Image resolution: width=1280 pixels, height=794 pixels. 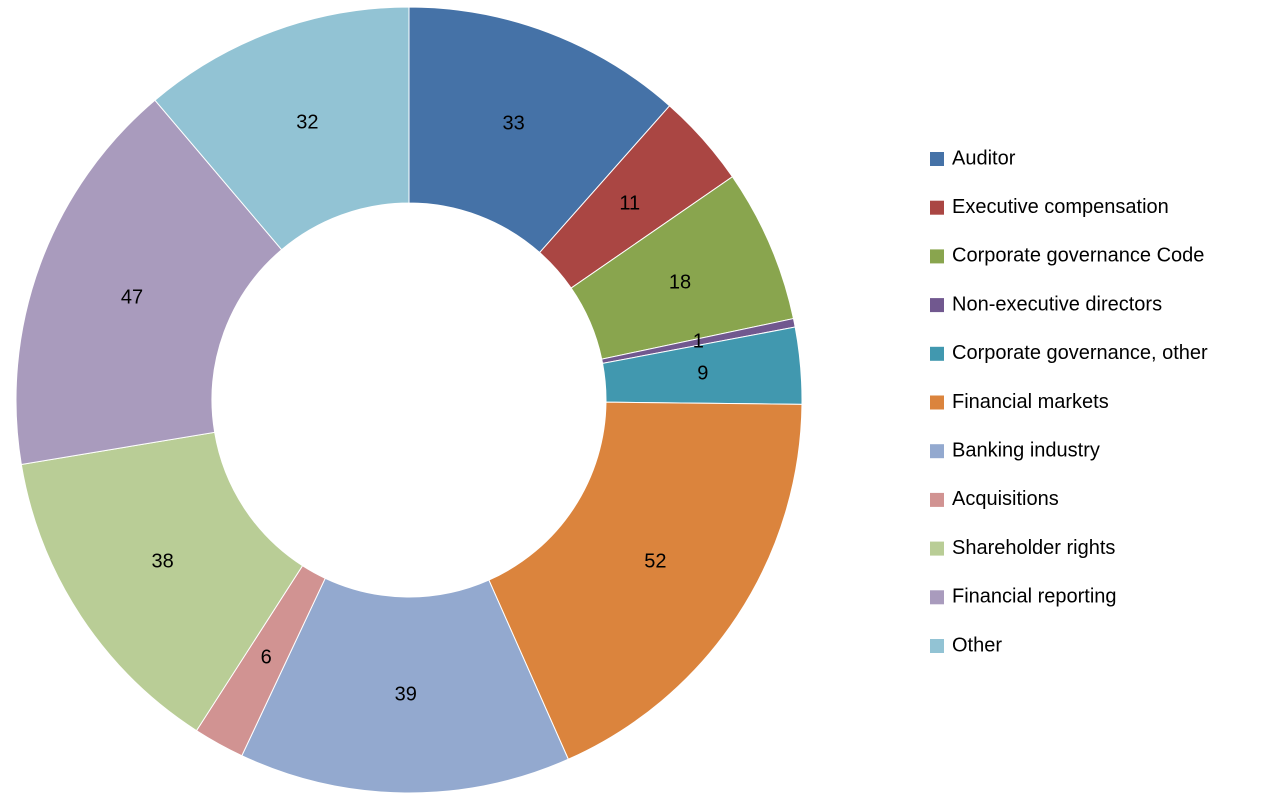 What do you see at coordinates (132, 298) in the screenshot?
I see `data-label: 47` at bounding box center [132, 298].